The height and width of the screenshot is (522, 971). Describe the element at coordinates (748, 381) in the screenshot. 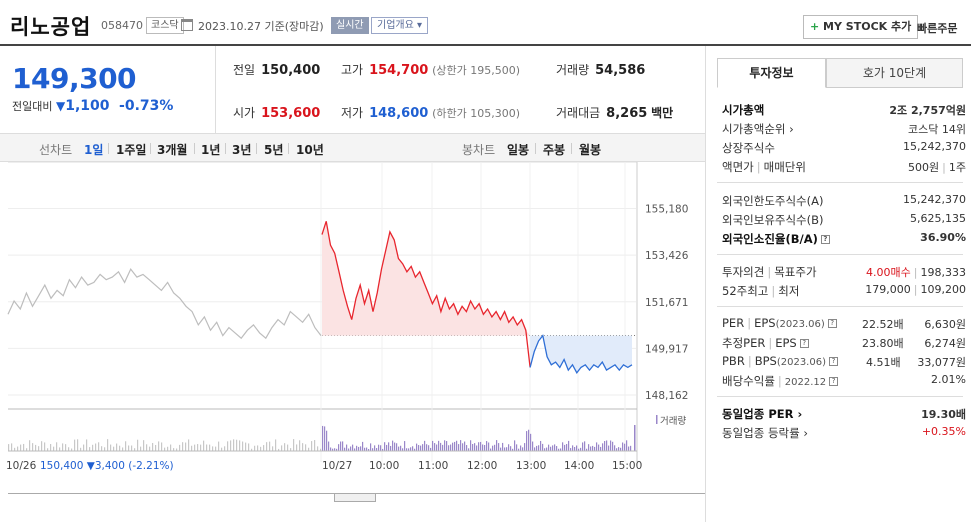

I see `dividend-text: 배당수익률` at that location.